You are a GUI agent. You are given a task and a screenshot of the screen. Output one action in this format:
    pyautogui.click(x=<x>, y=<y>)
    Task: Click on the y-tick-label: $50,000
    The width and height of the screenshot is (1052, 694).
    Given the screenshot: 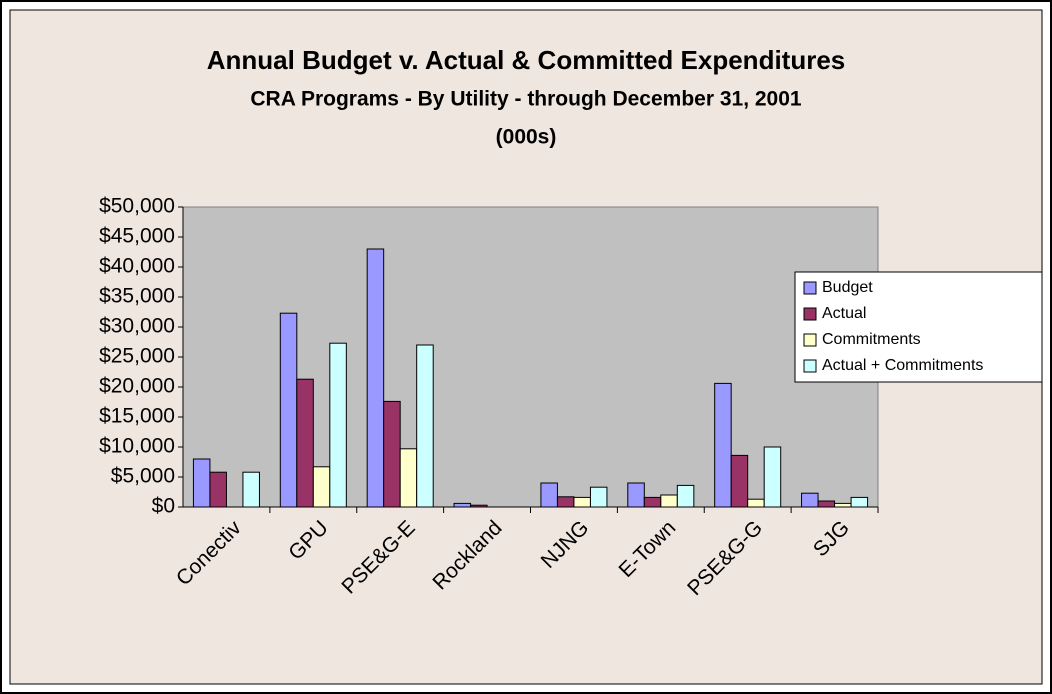 What is the action you would take?
    pyautogui.click(x=137, y=206)
    